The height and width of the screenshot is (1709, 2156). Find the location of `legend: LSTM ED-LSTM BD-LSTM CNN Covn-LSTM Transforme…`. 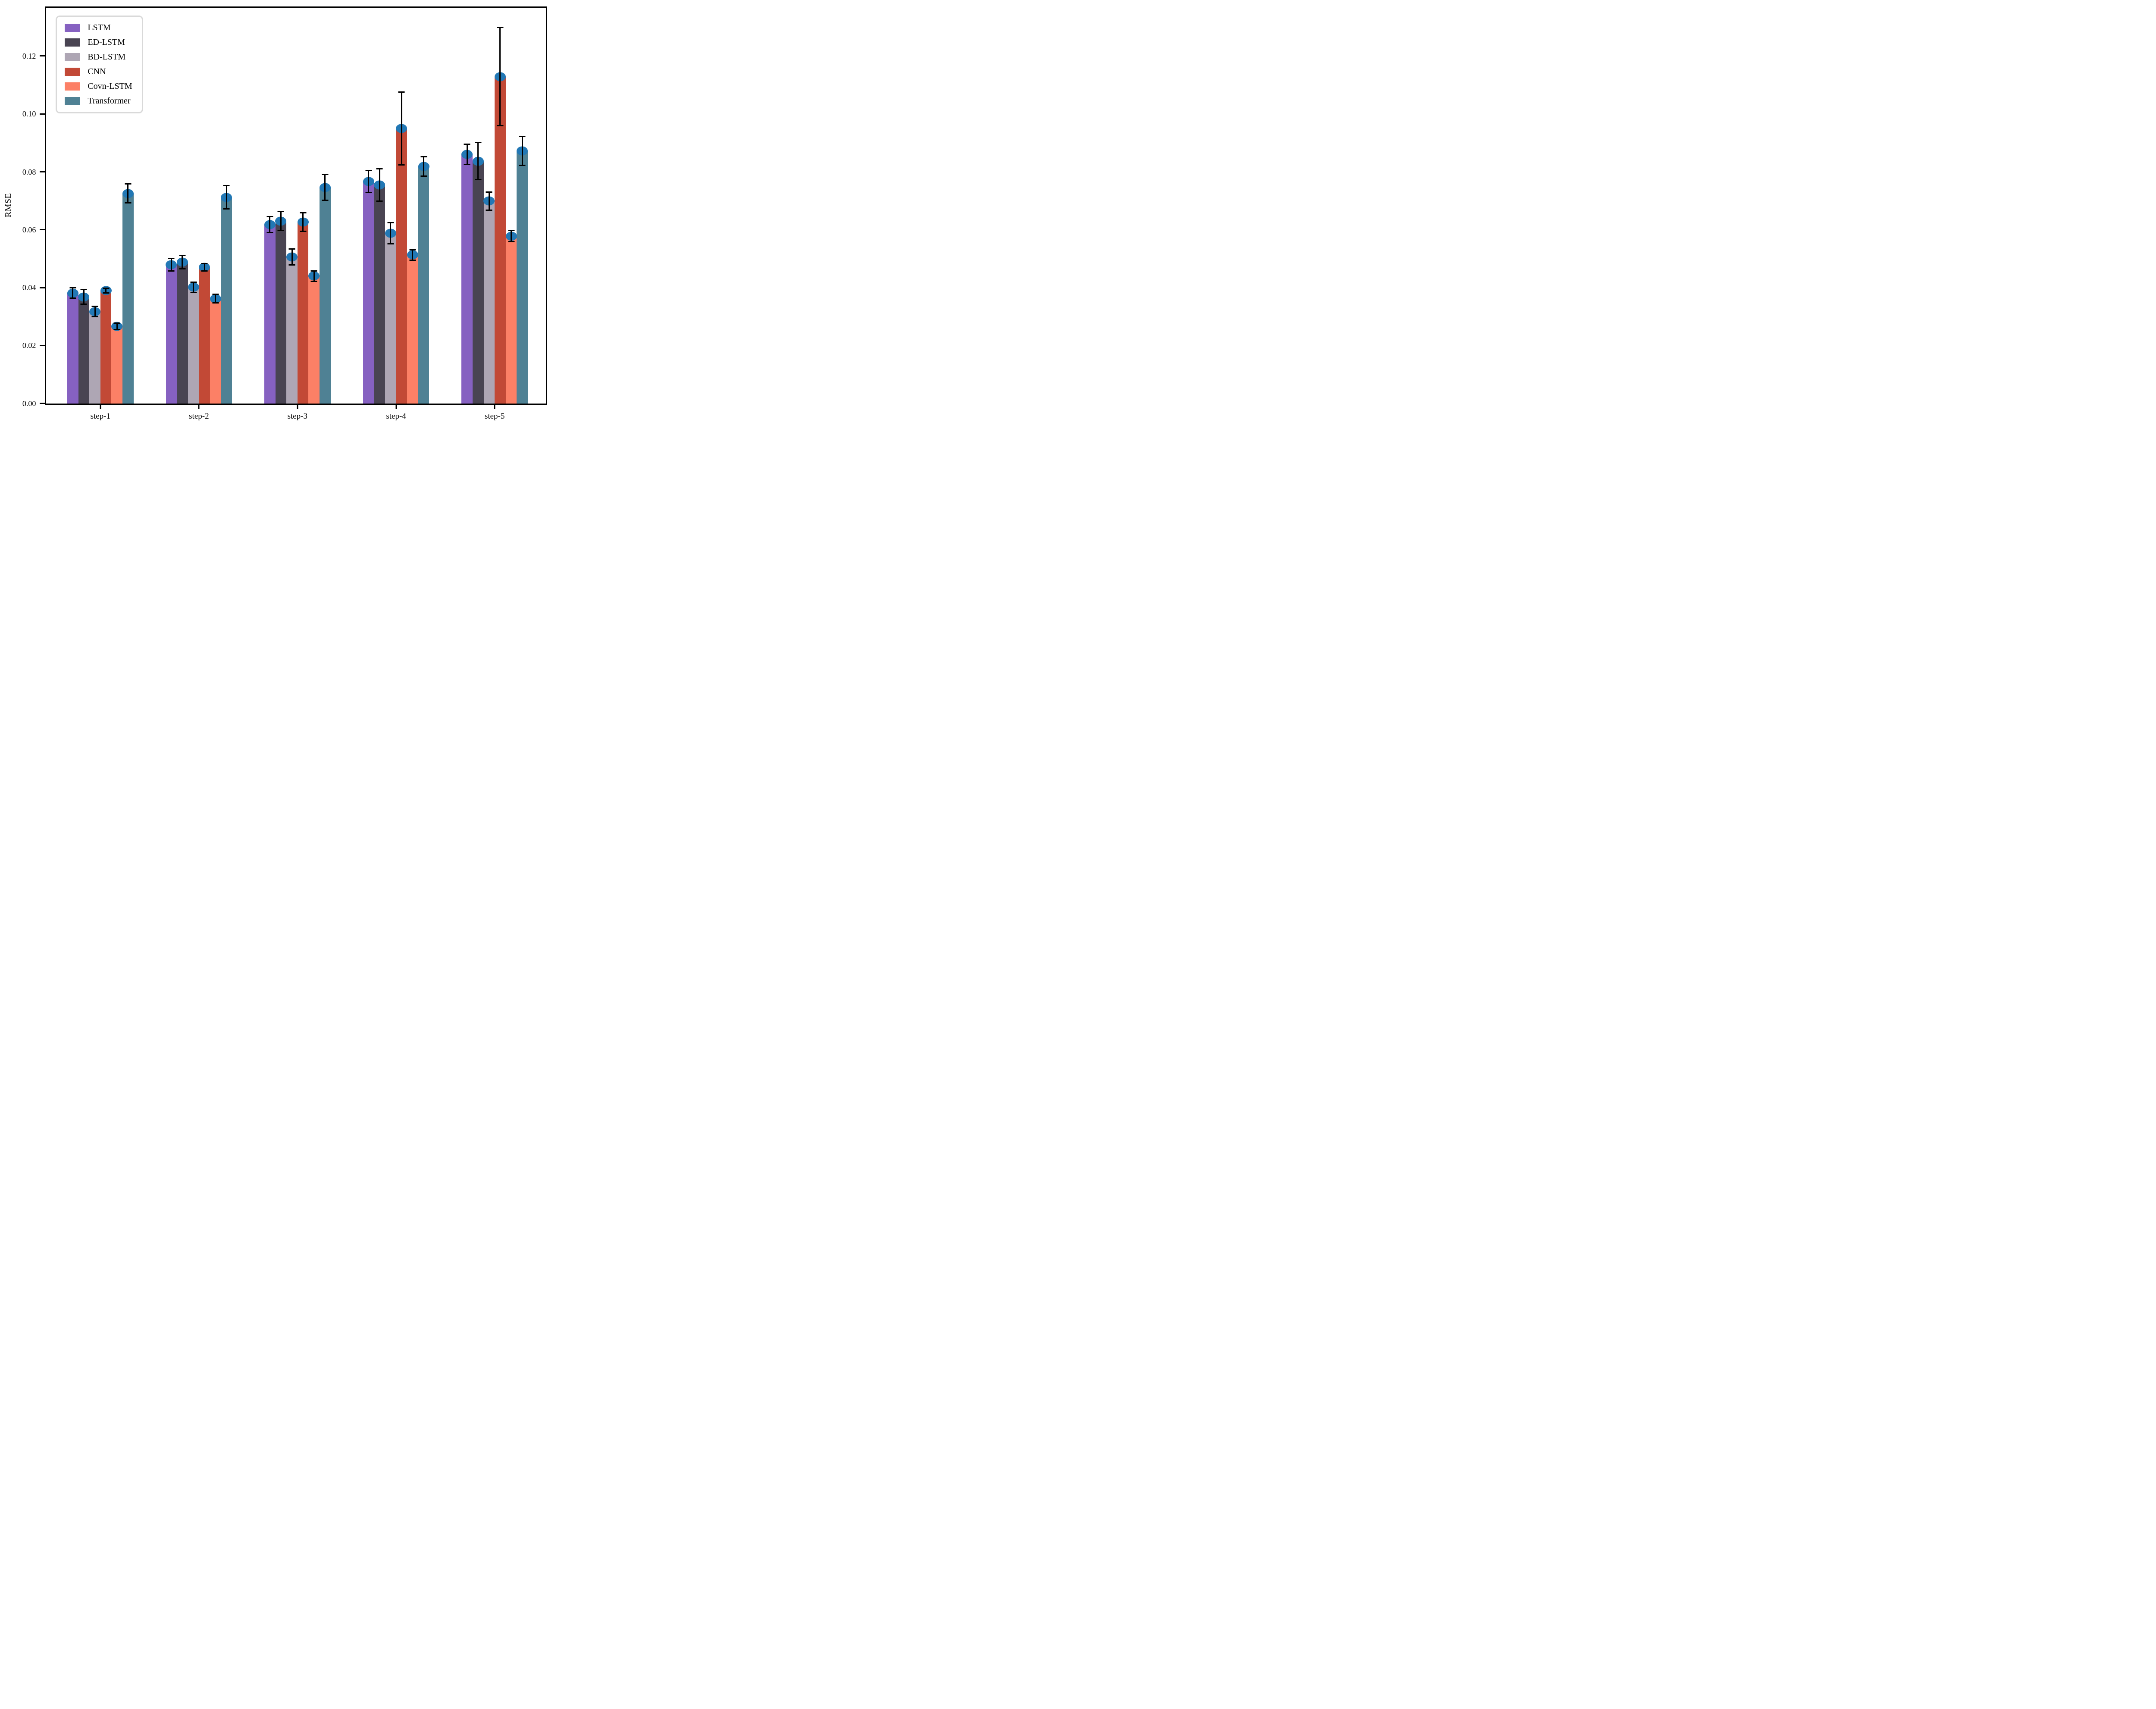

legend: LSTM ED-LSTM BD-LSTM CNN Covn-LSTM Transforme… is located at coordinates (99, 64).